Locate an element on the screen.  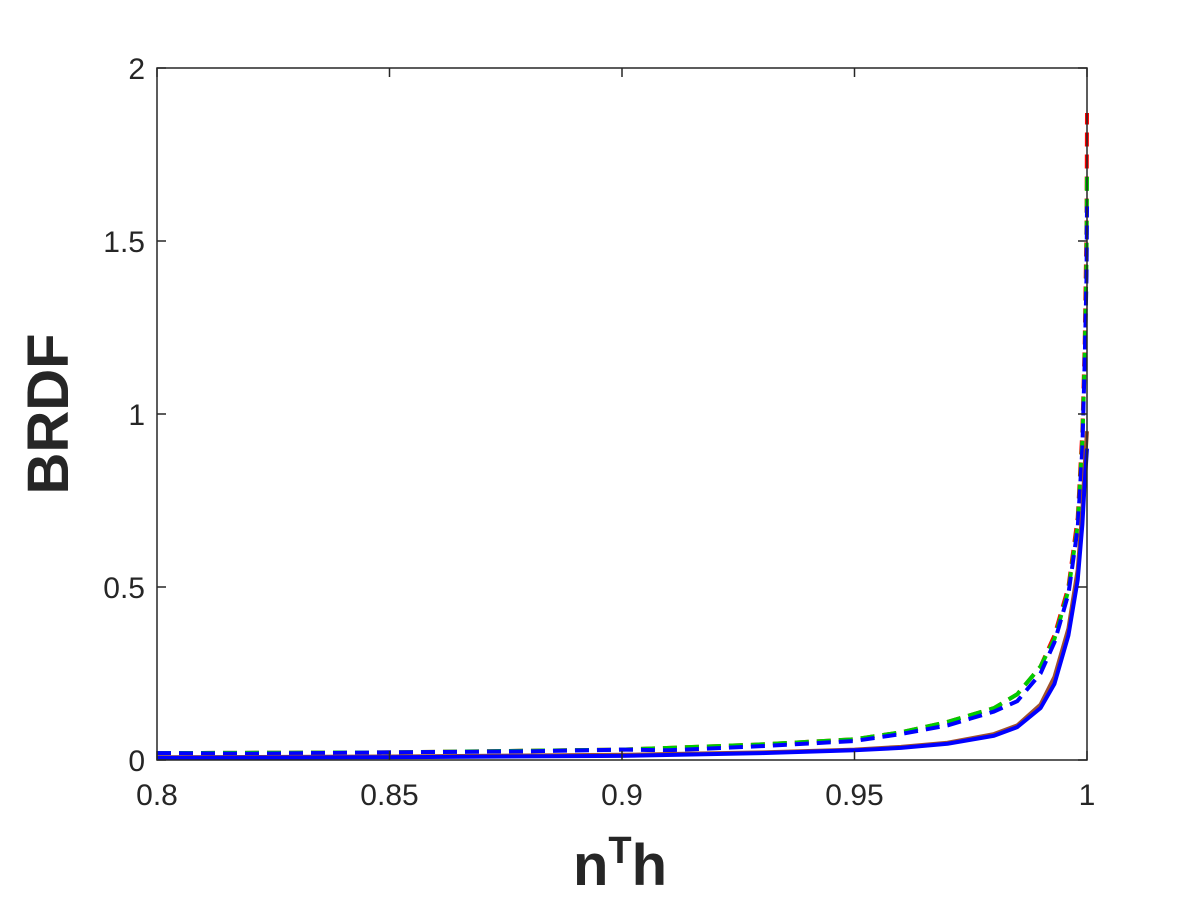
x-axis-label: nTh is located at coordinates (620, 864).